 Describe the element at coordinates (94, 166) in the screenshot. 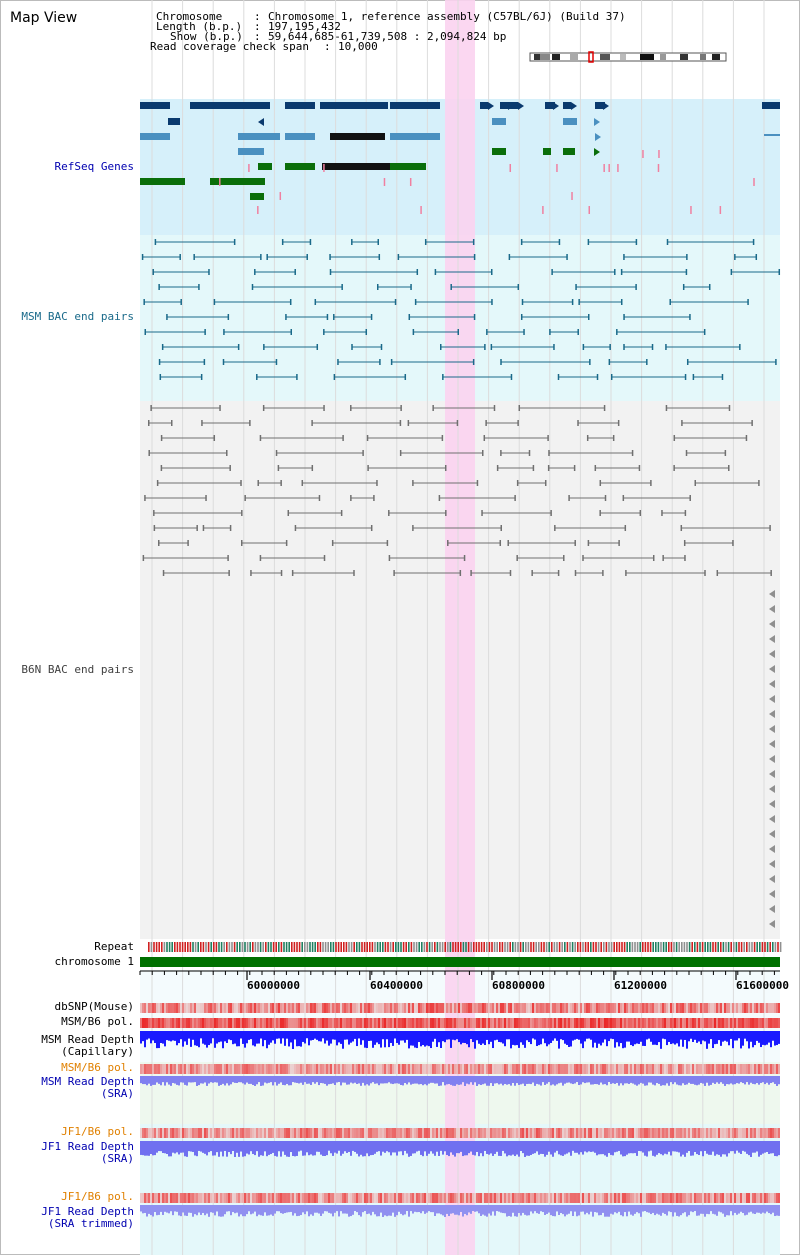

I see `track-label-refseq: RefSeq Genes` at that location.